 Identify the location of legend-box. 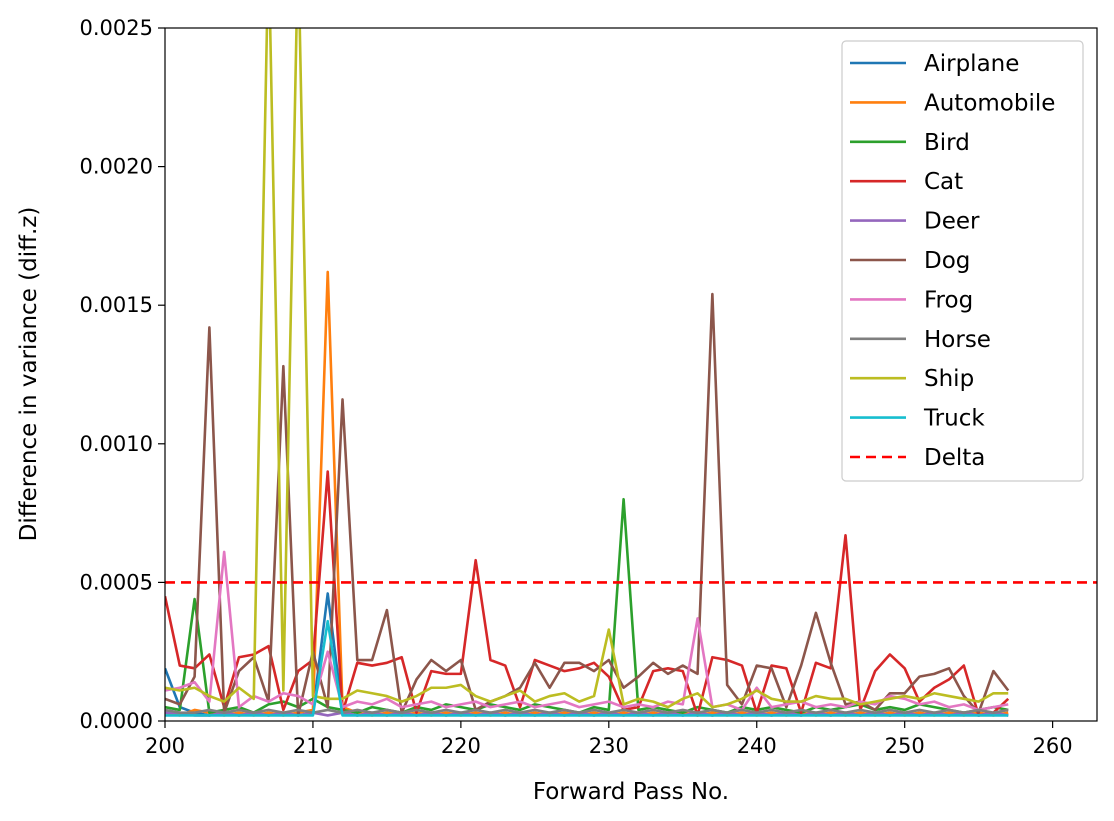
(962, 261).